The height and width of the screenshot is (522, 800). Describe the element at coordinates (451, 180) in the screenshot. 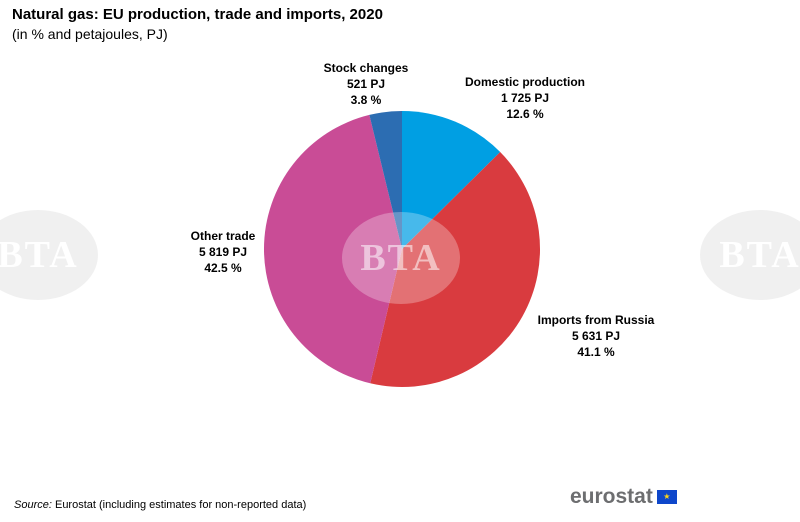

I see `pie-slice-domestic-production` at that location.